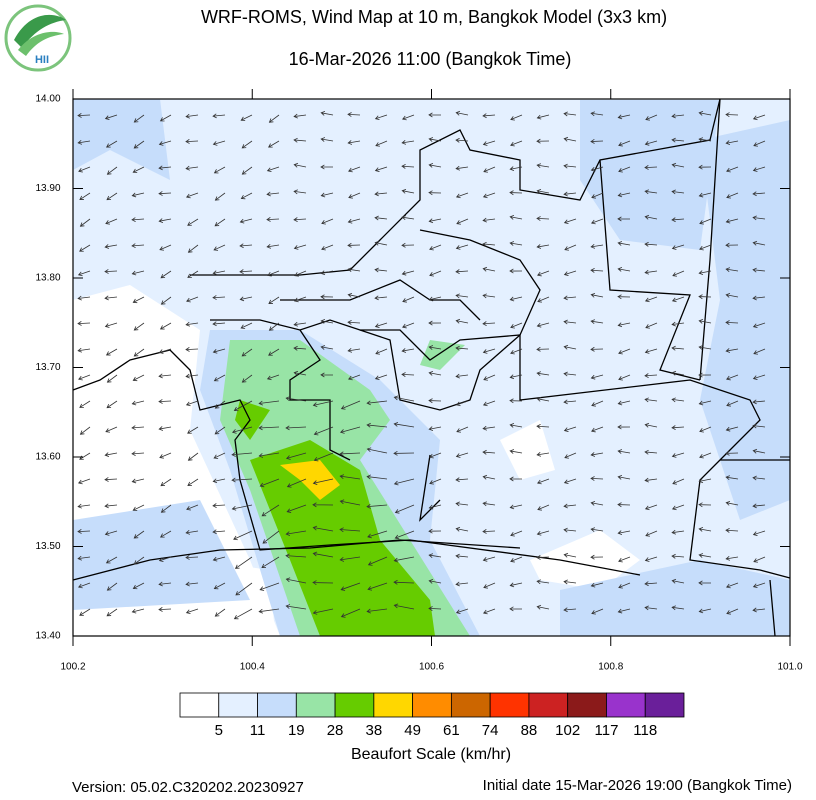  I want to click on lon-label: 100.4, so click(252, 667).